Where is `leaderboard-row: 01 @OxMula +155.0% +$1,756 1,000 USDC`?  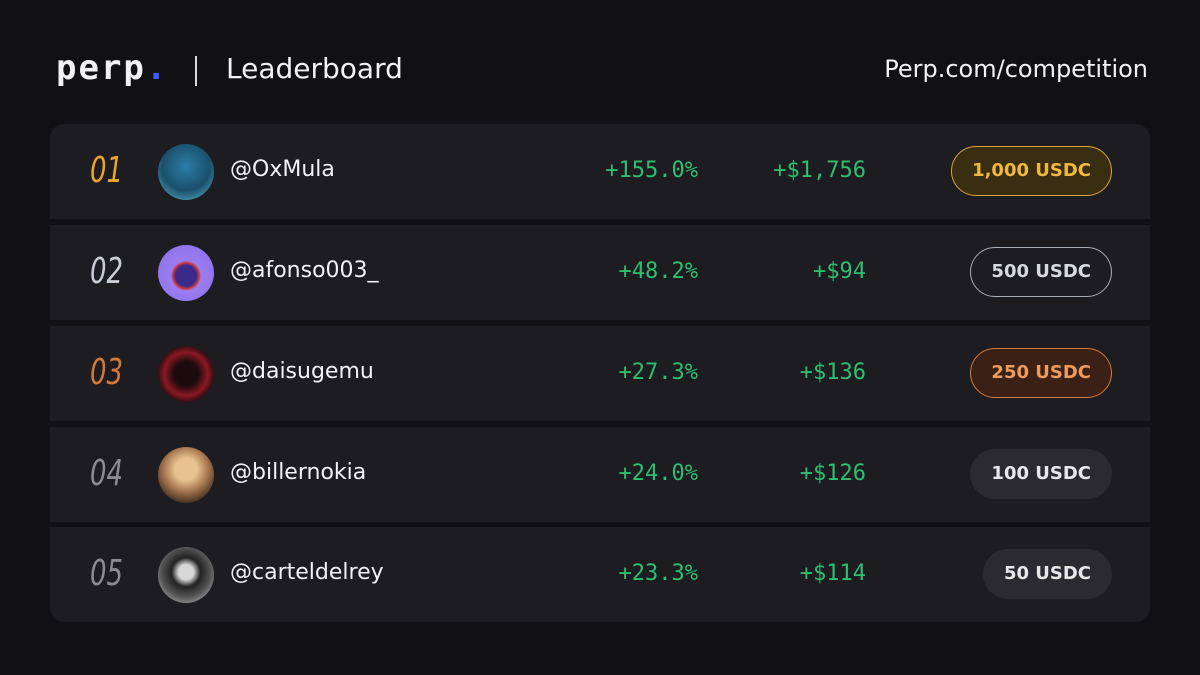
leaderboard-row: 01 @OxMula +155.0% +$1,756 1,000 USDC is located at coordinates (600, 171).